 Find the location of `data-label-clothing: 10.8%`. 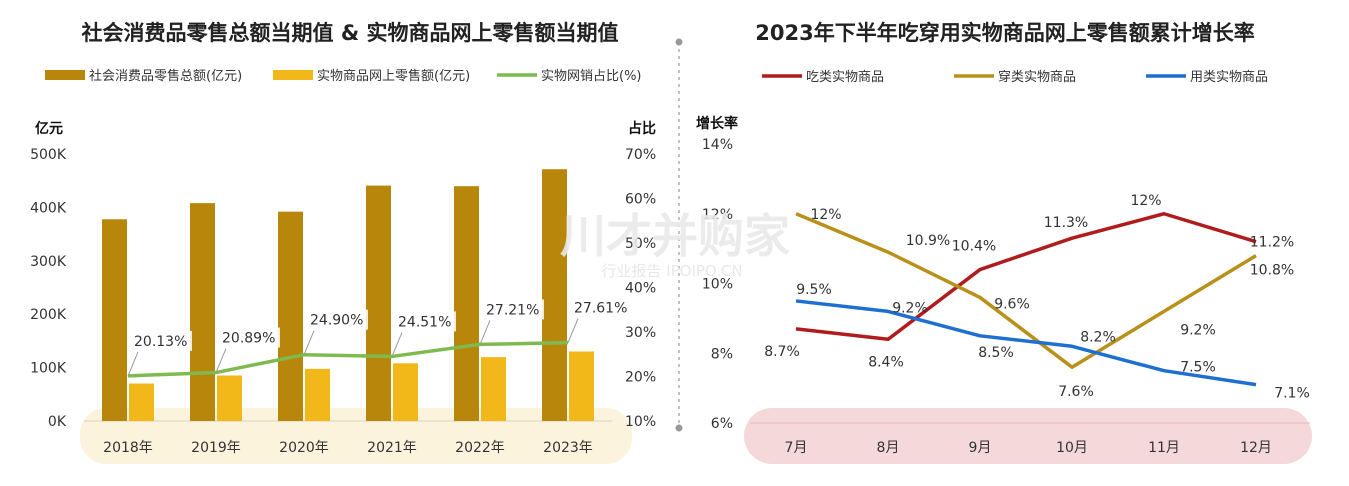

data-label-clothing: 10.8% is located at coordinates (1272, 271).